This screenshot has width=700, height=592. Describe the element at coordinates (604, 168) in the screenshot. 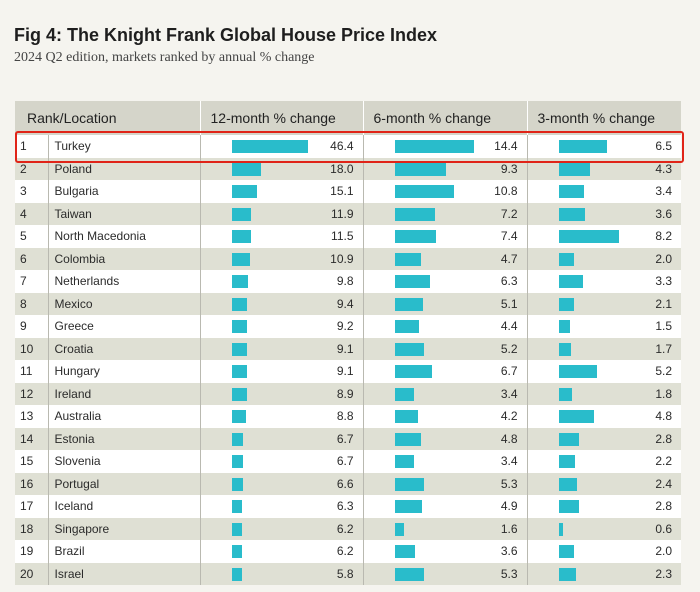

I see `change-cell-m3: 4.3` at that location.